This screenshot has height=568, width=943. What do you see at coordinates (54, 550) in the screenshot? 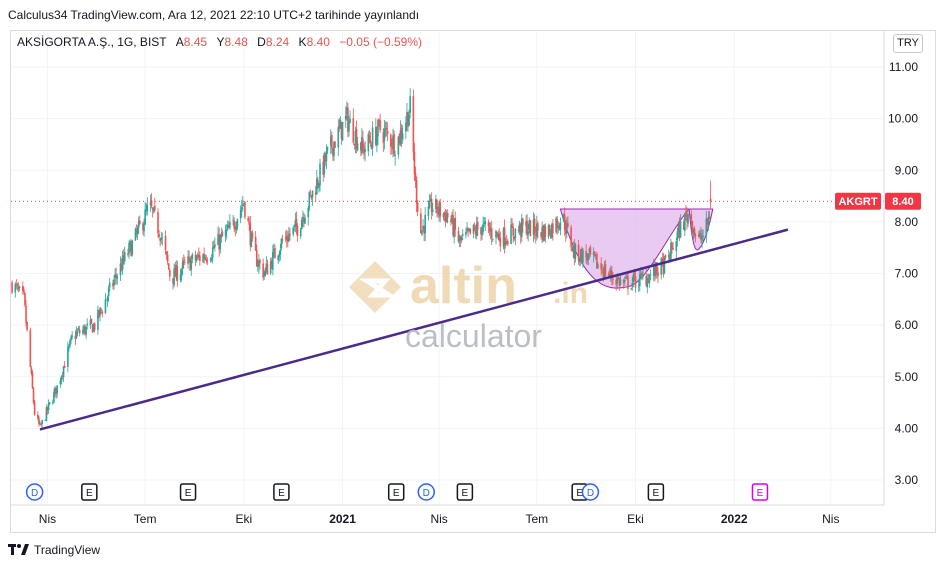
I see `tradingview-logo: TradingView` at bounding box center [54, 550].